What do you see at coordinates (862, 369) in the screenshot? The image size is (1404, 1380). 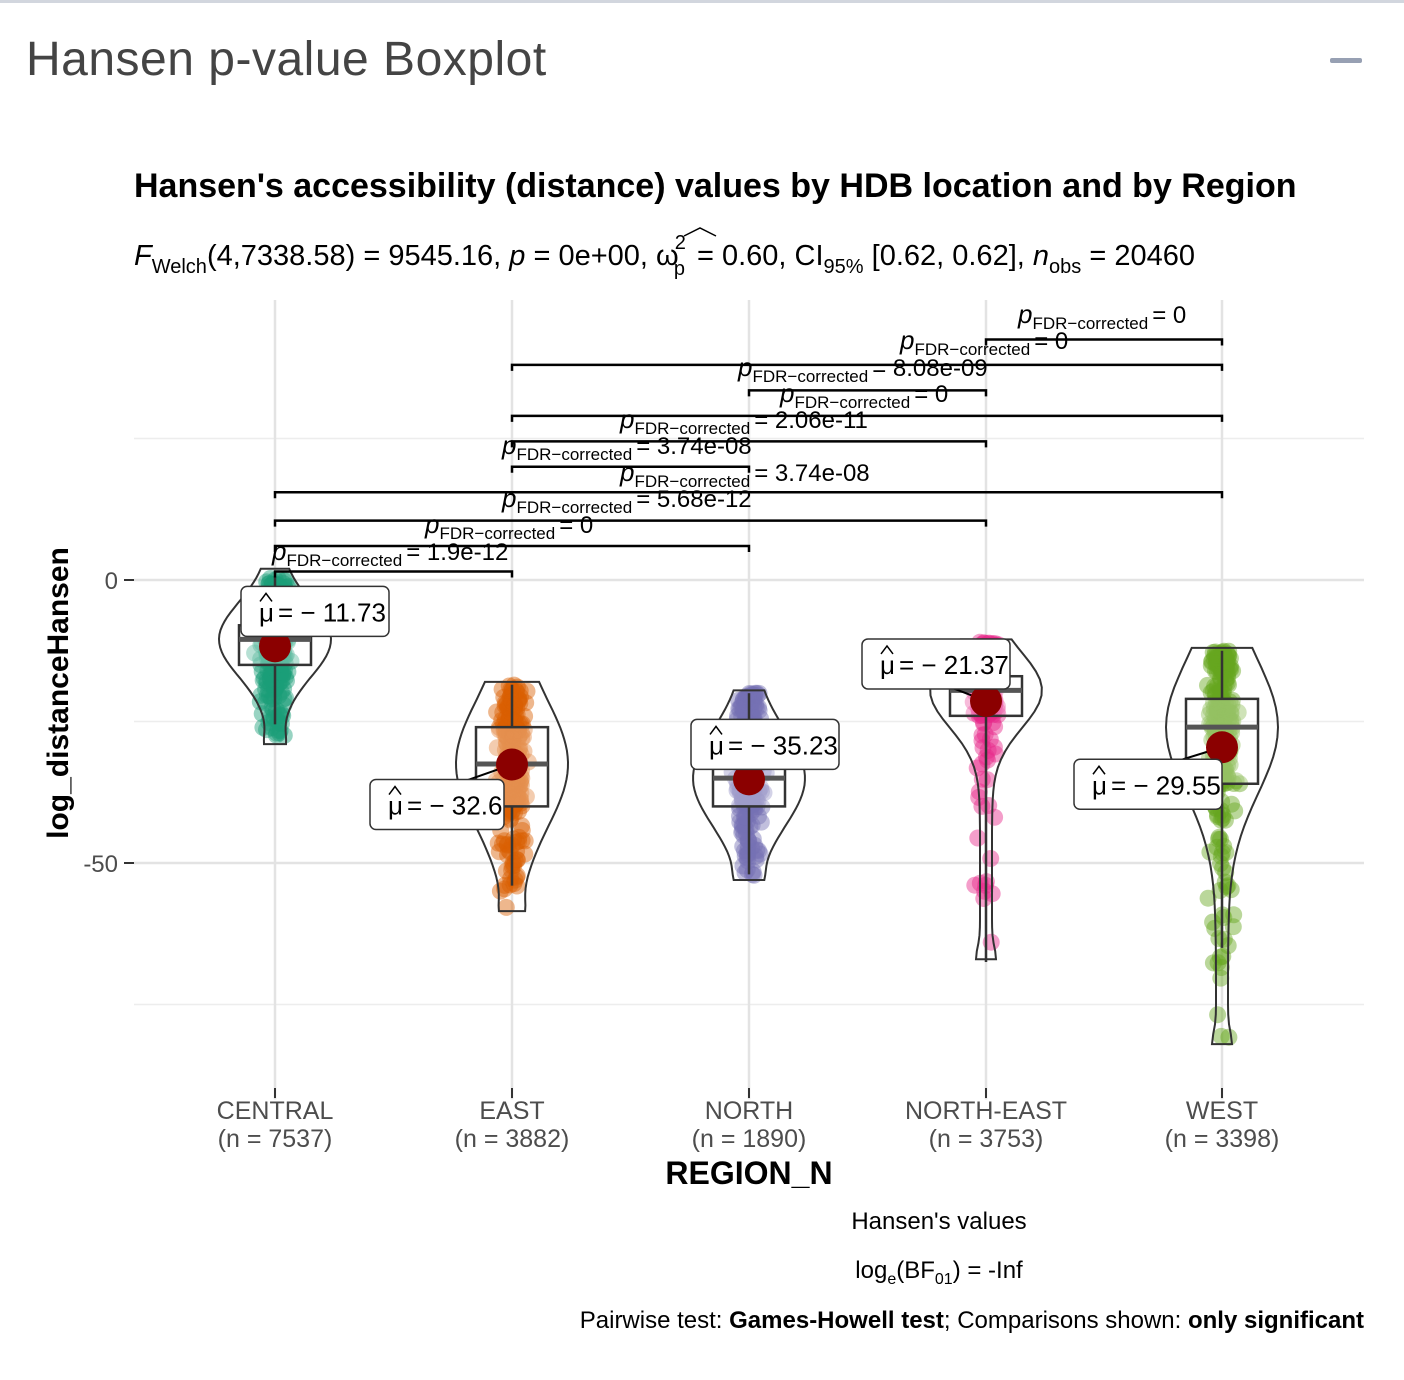 I see `comparison-label: pFDR−corrected = 8.08e-09` at bounding box center [862, 369].